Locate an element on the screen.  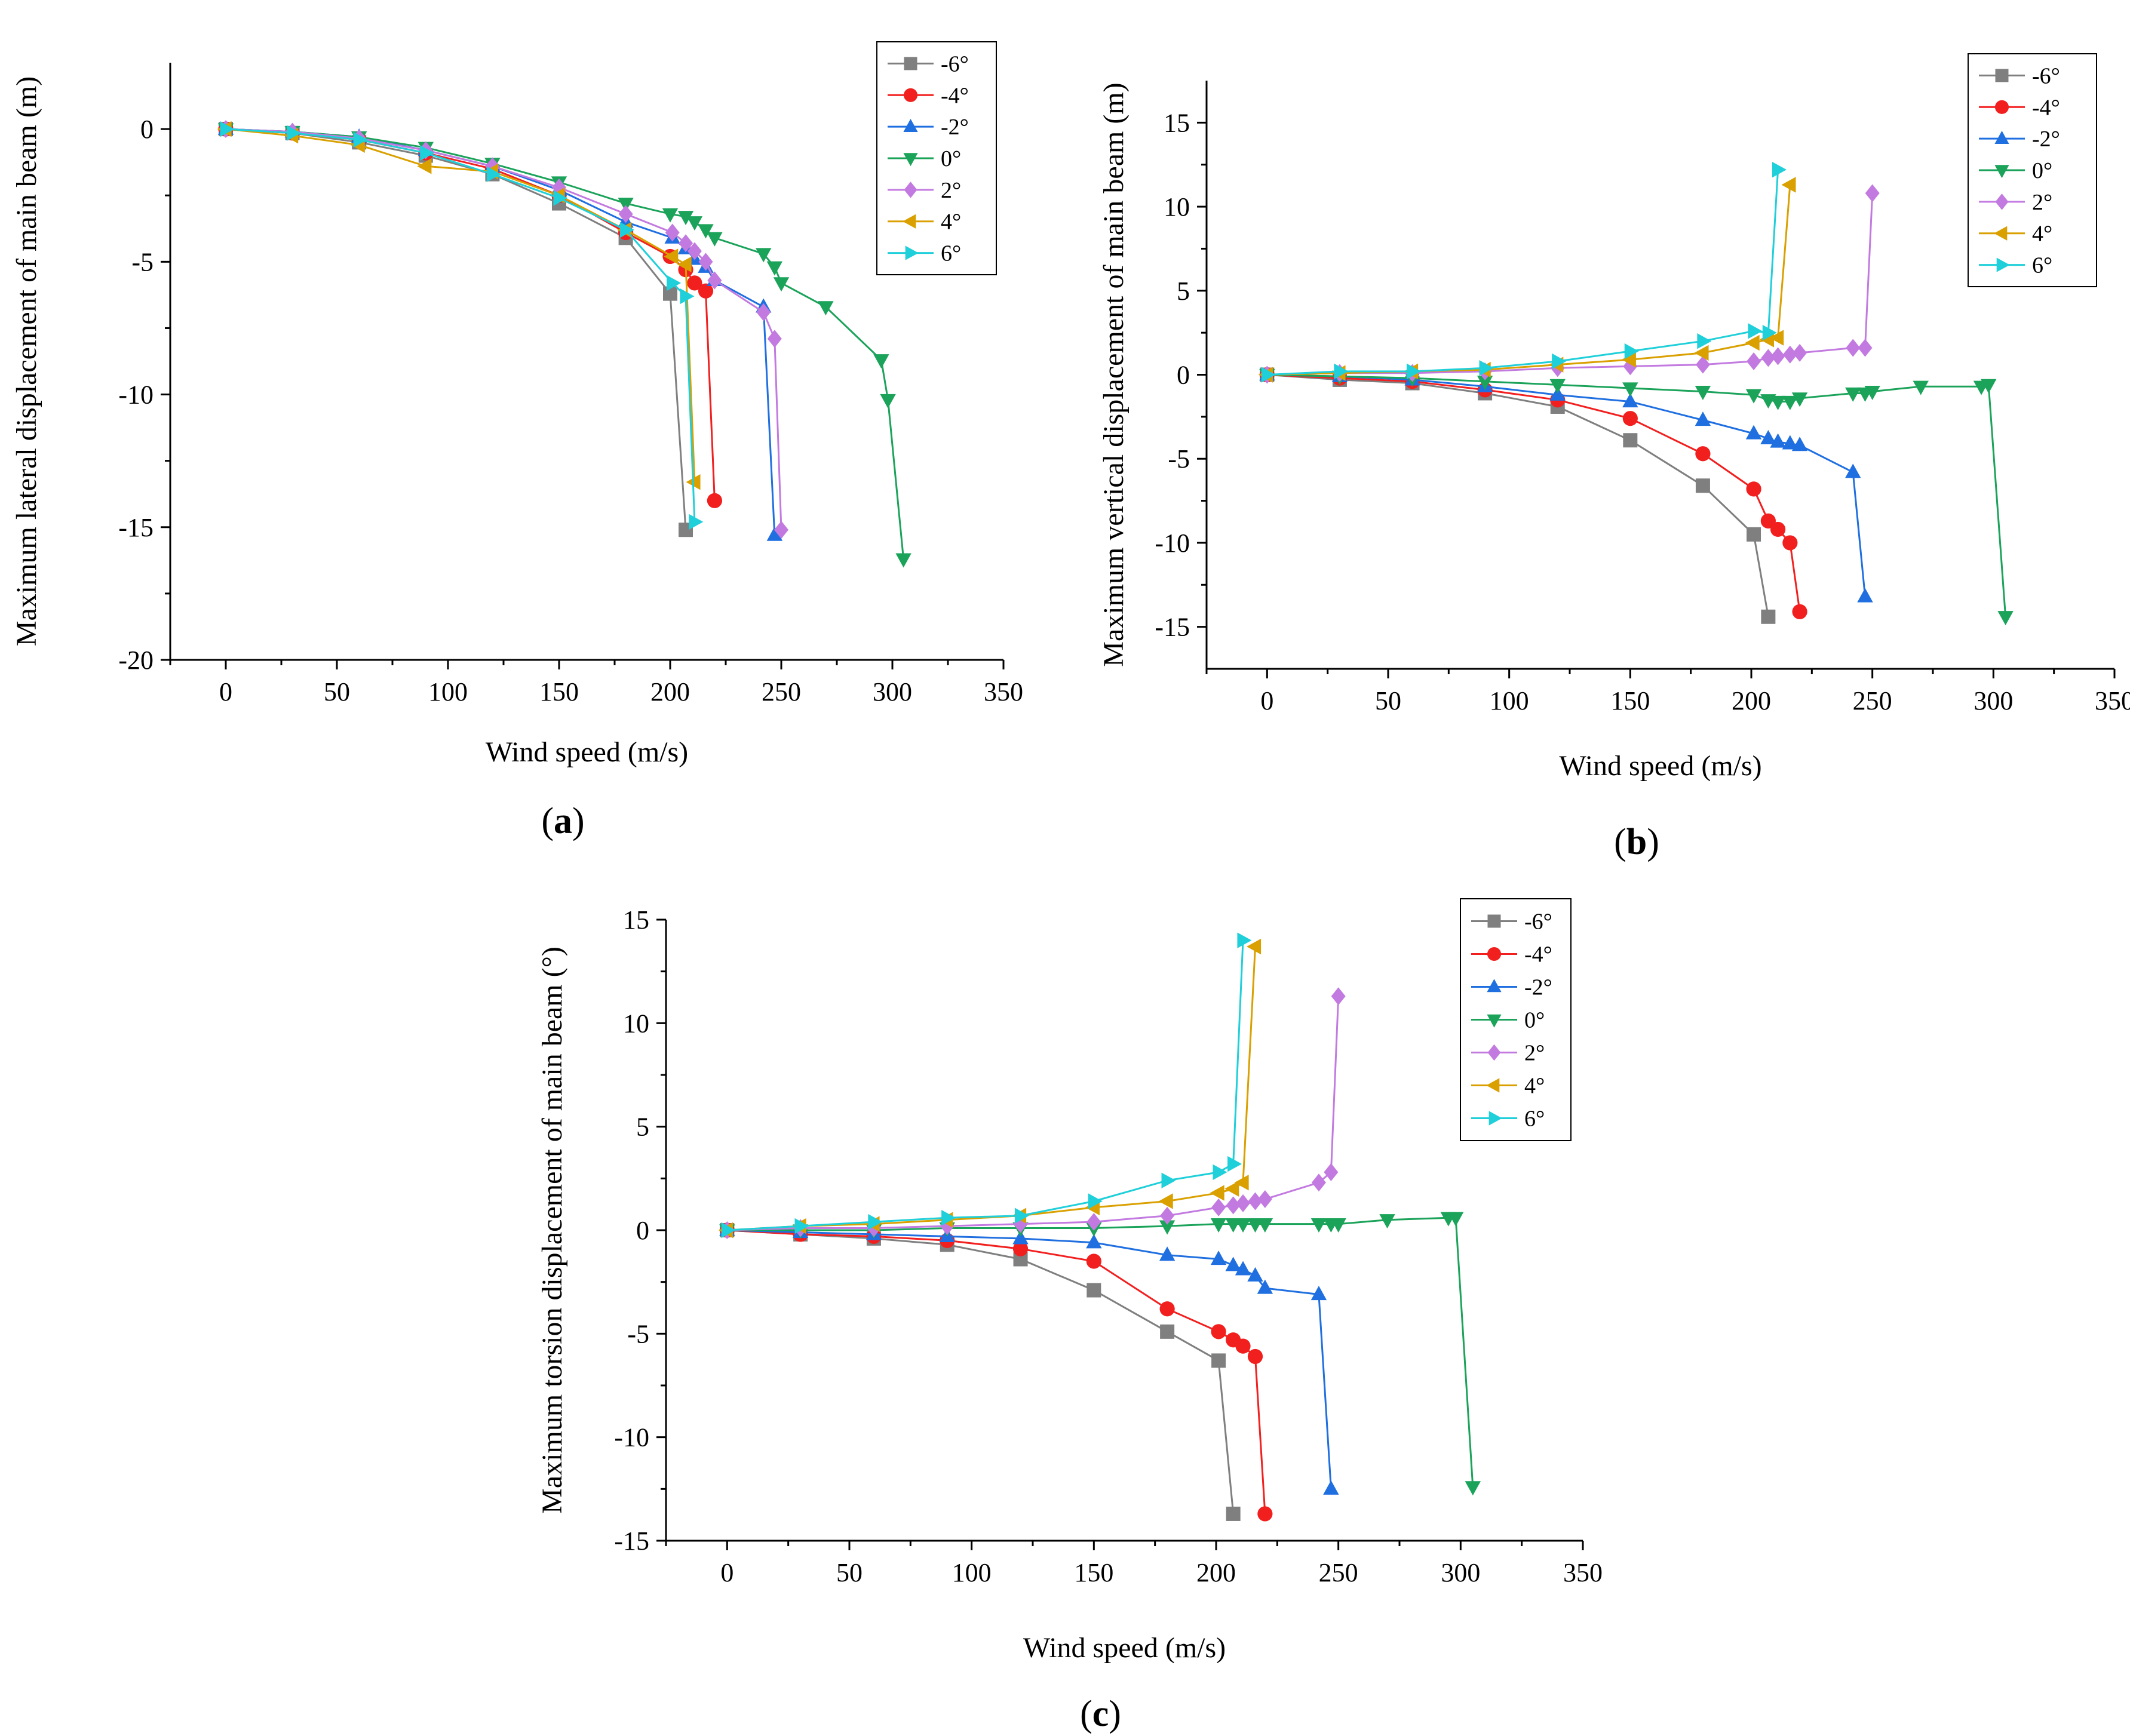
series-6° is located at coordinates (462, 325).